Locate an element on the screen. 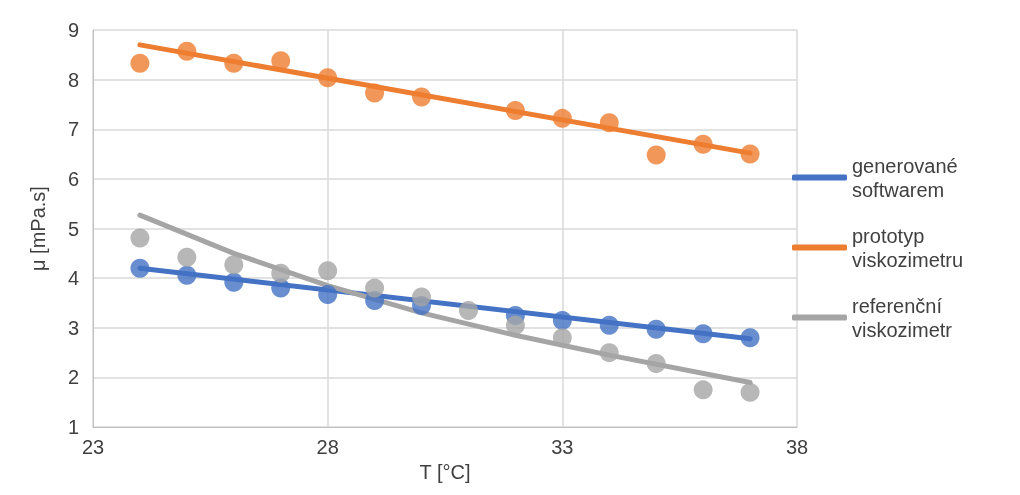 This screenshot has width=1020, height=495. y-axis-title: μ [mPa.s] is located at coordinates (38, 228).